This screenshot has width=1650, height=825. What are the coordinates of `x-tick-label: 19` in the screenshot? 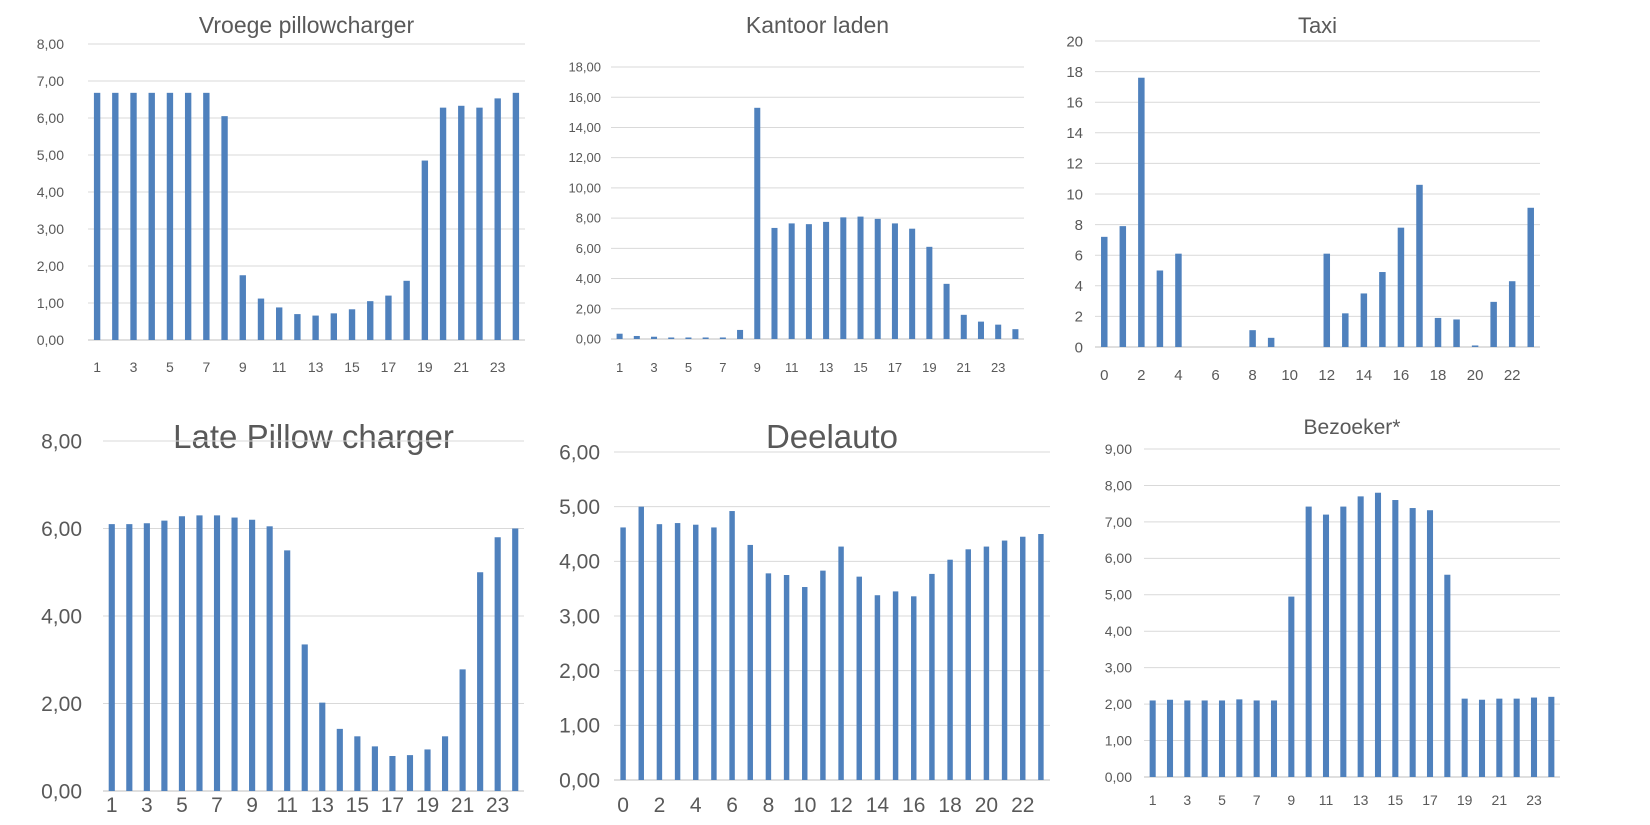 It's located at (425, 367).